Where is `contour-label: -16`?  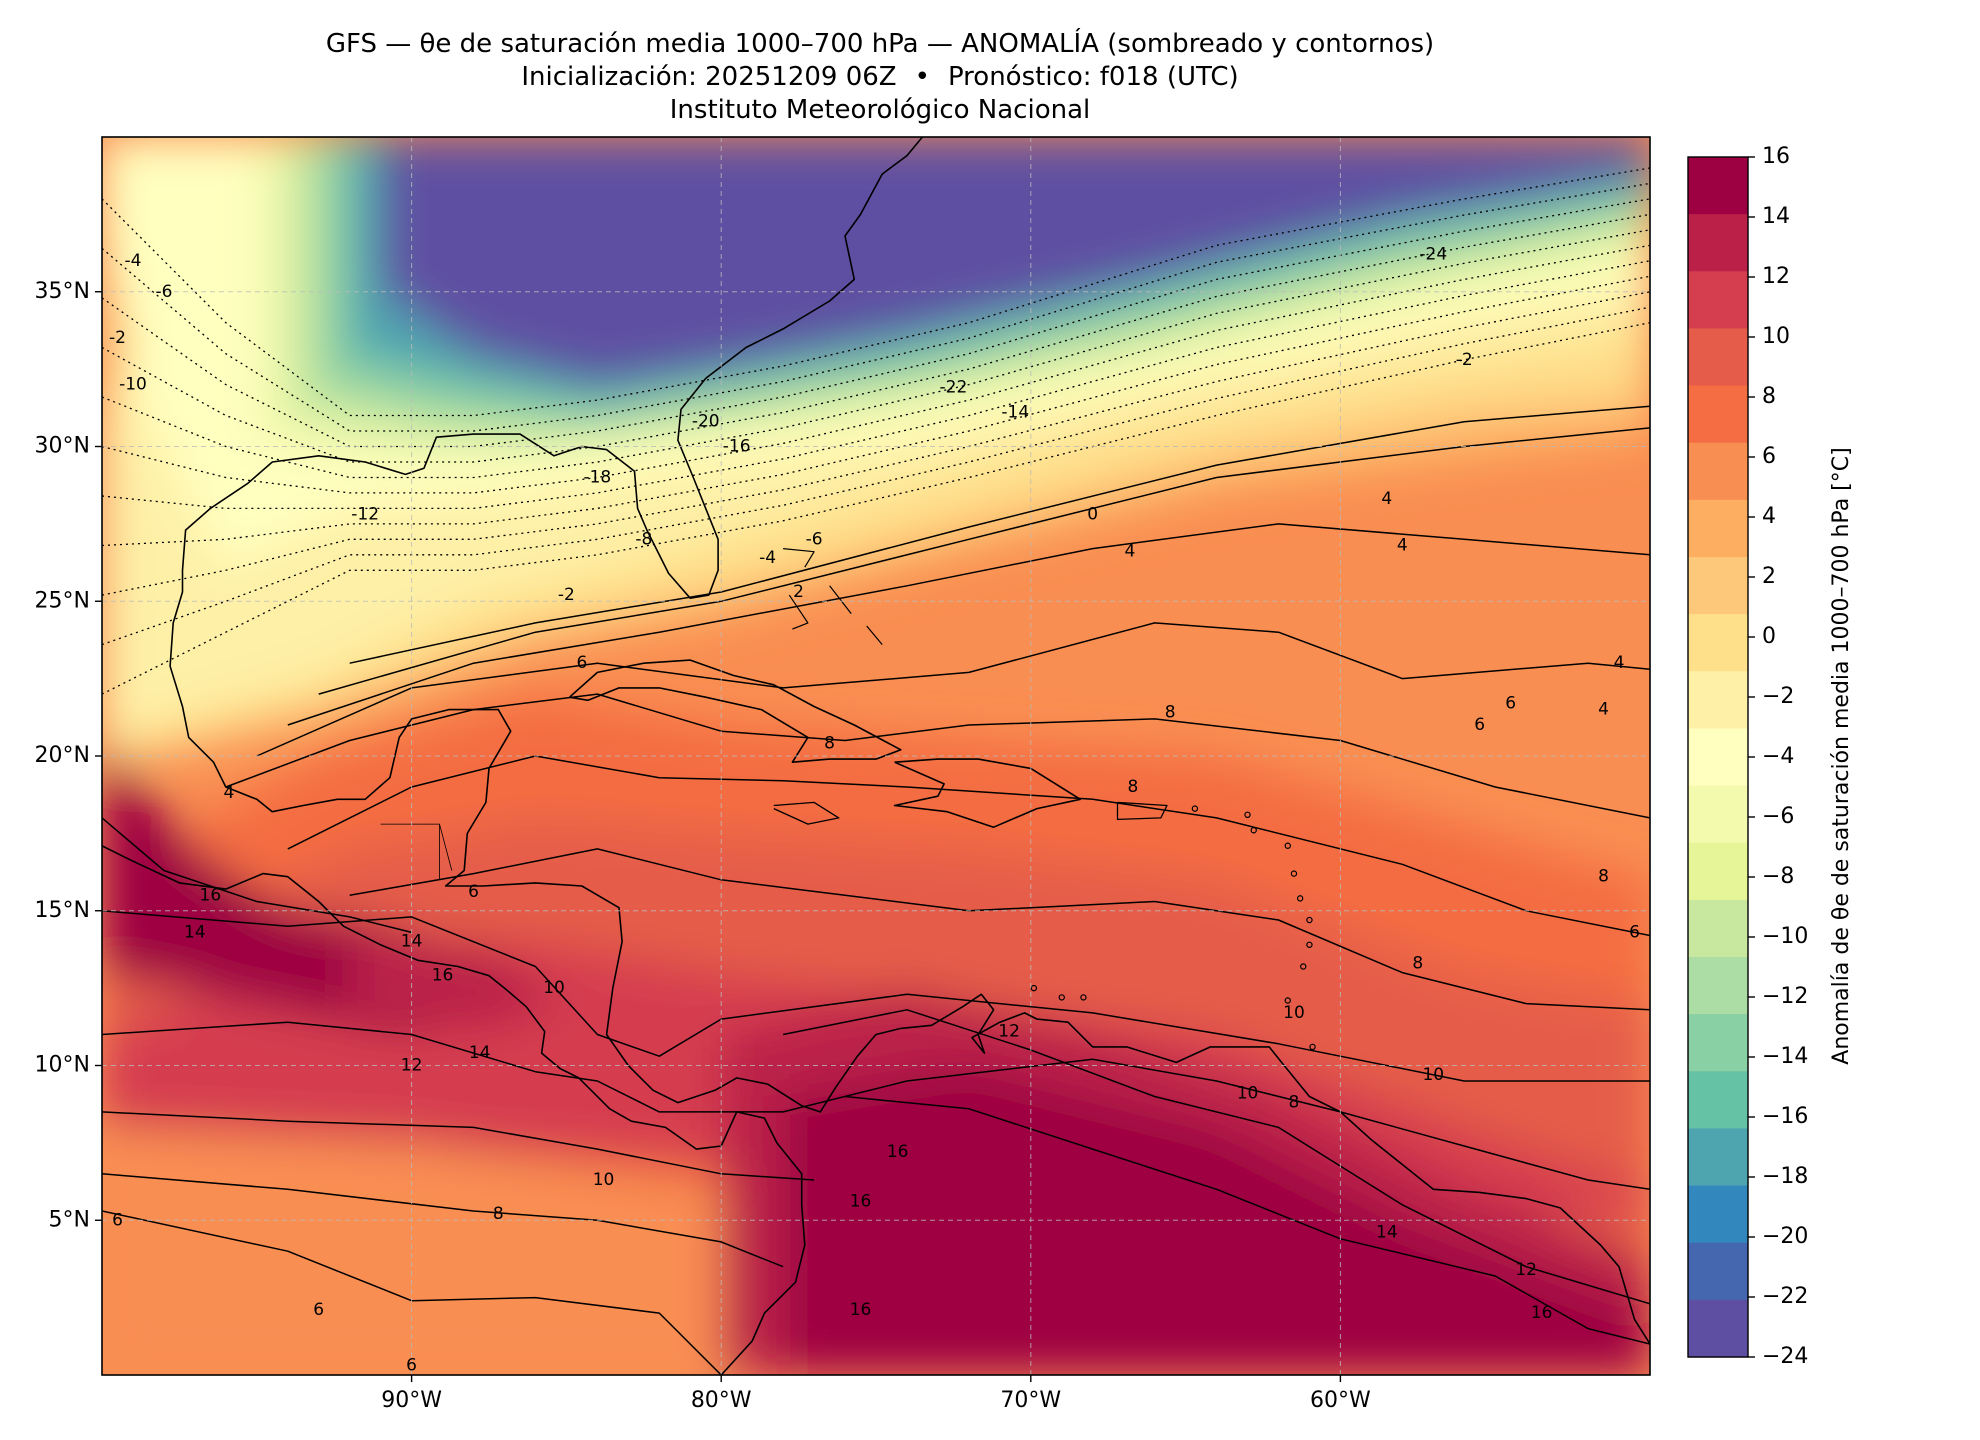 contour-label: -16 is located at coordinates (737, 447).